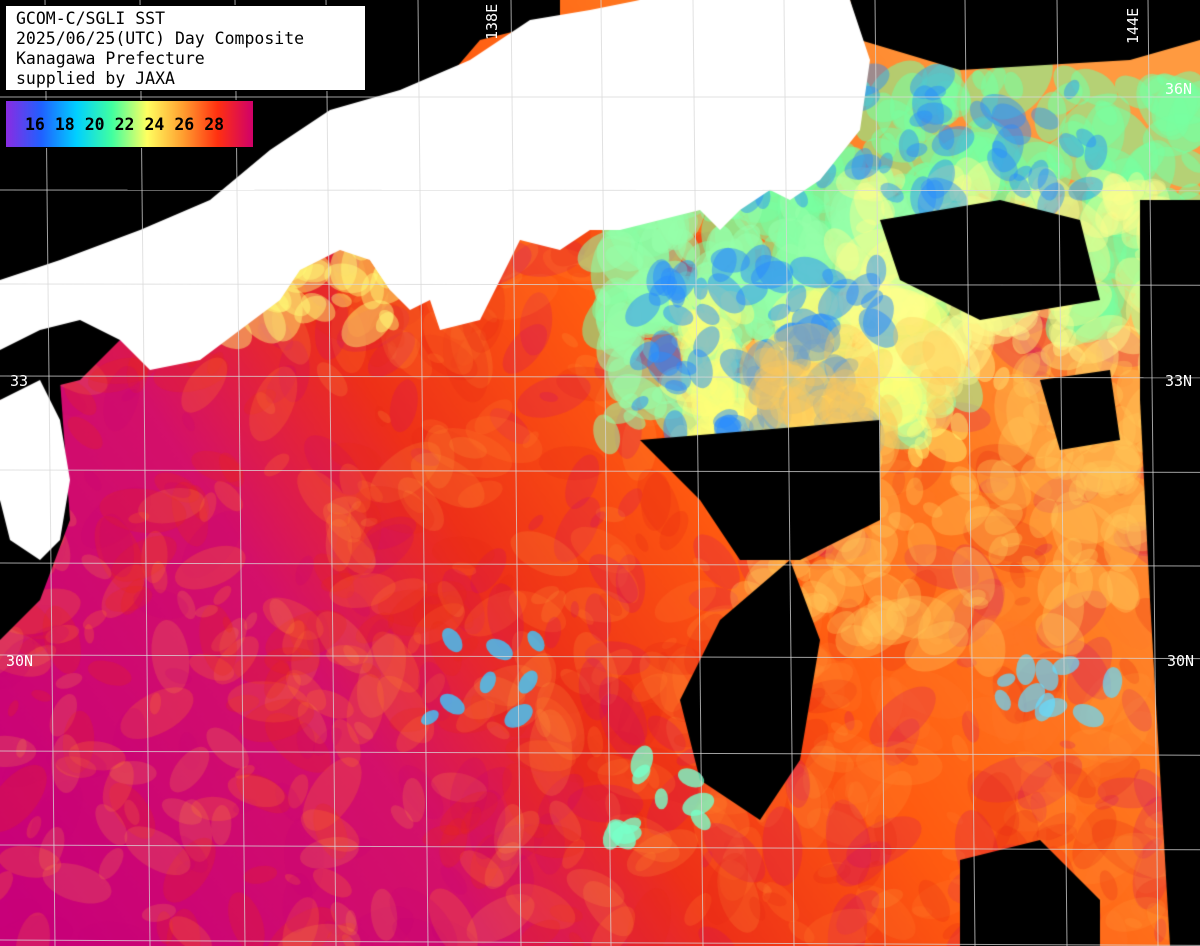  I want to click on grid-label-33-left: 33, so click(19, 381).